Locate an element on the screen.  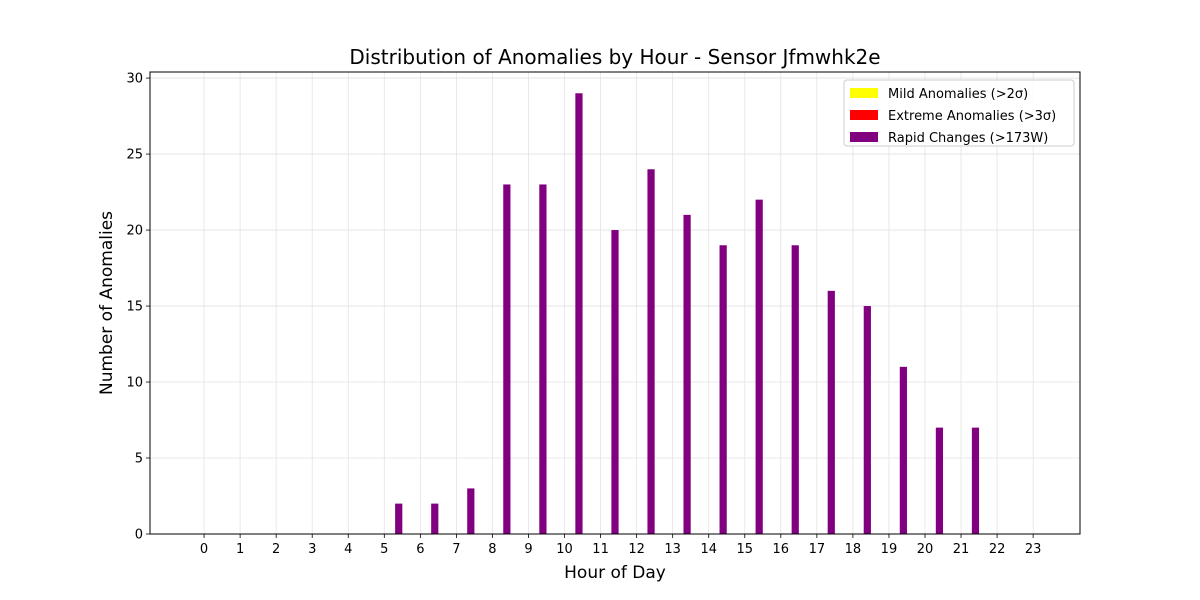
x-tick-label: 21 is located at coordinates (961, 549).